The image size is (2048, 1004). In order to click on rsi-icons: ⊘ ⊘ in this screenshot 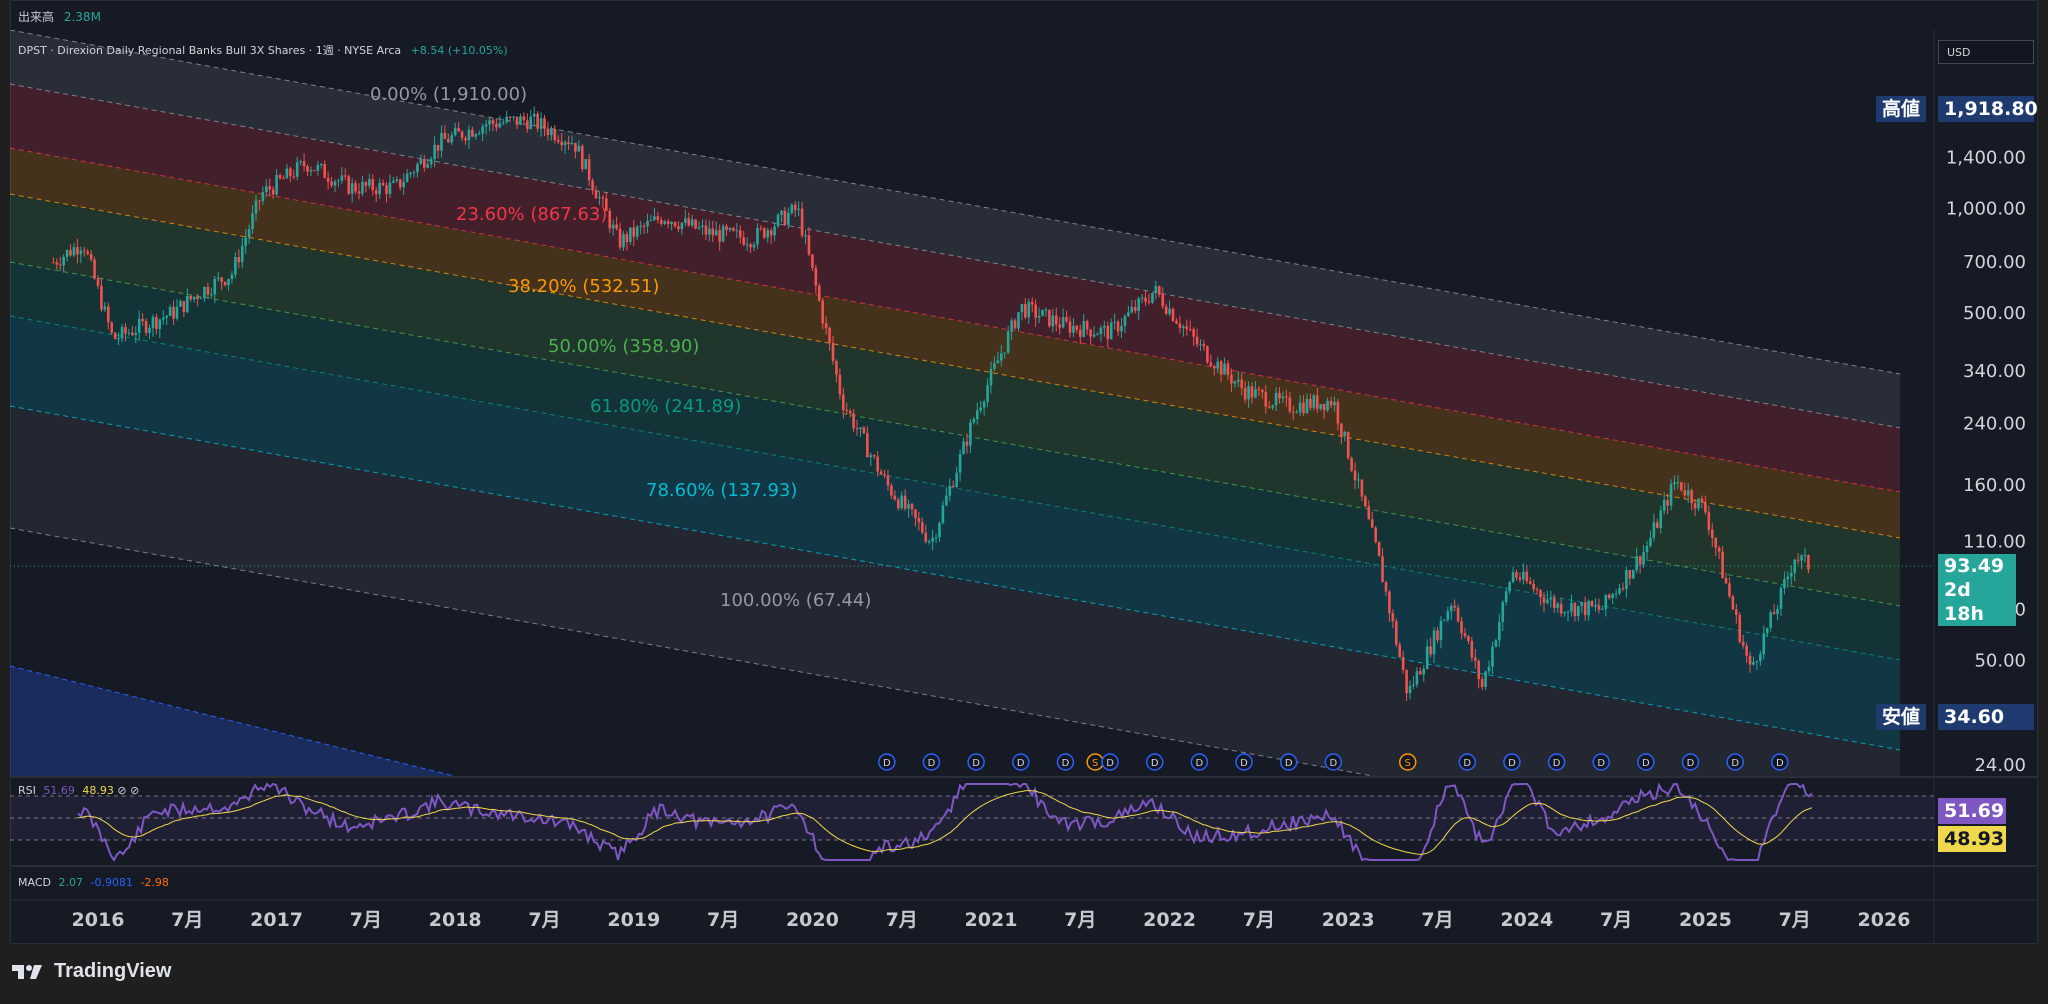, I will do `click(128, 790)`.